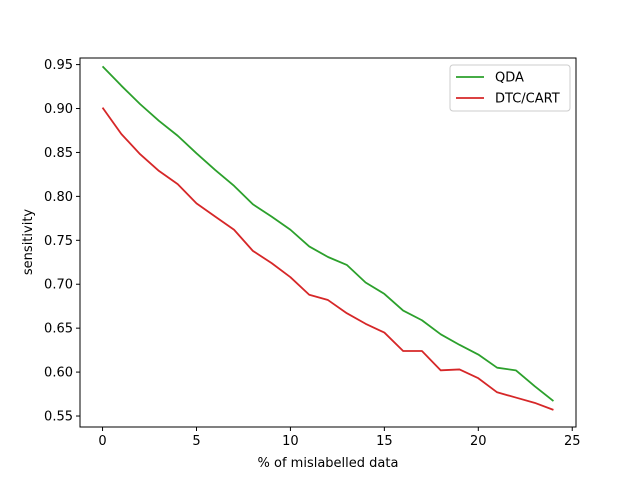 This screenshot has width=640, height=480. What do you see at coordinates (58, 329) in the screenshot?
I see `y-tick-label: 0.65` at bounding box center [58, 329].